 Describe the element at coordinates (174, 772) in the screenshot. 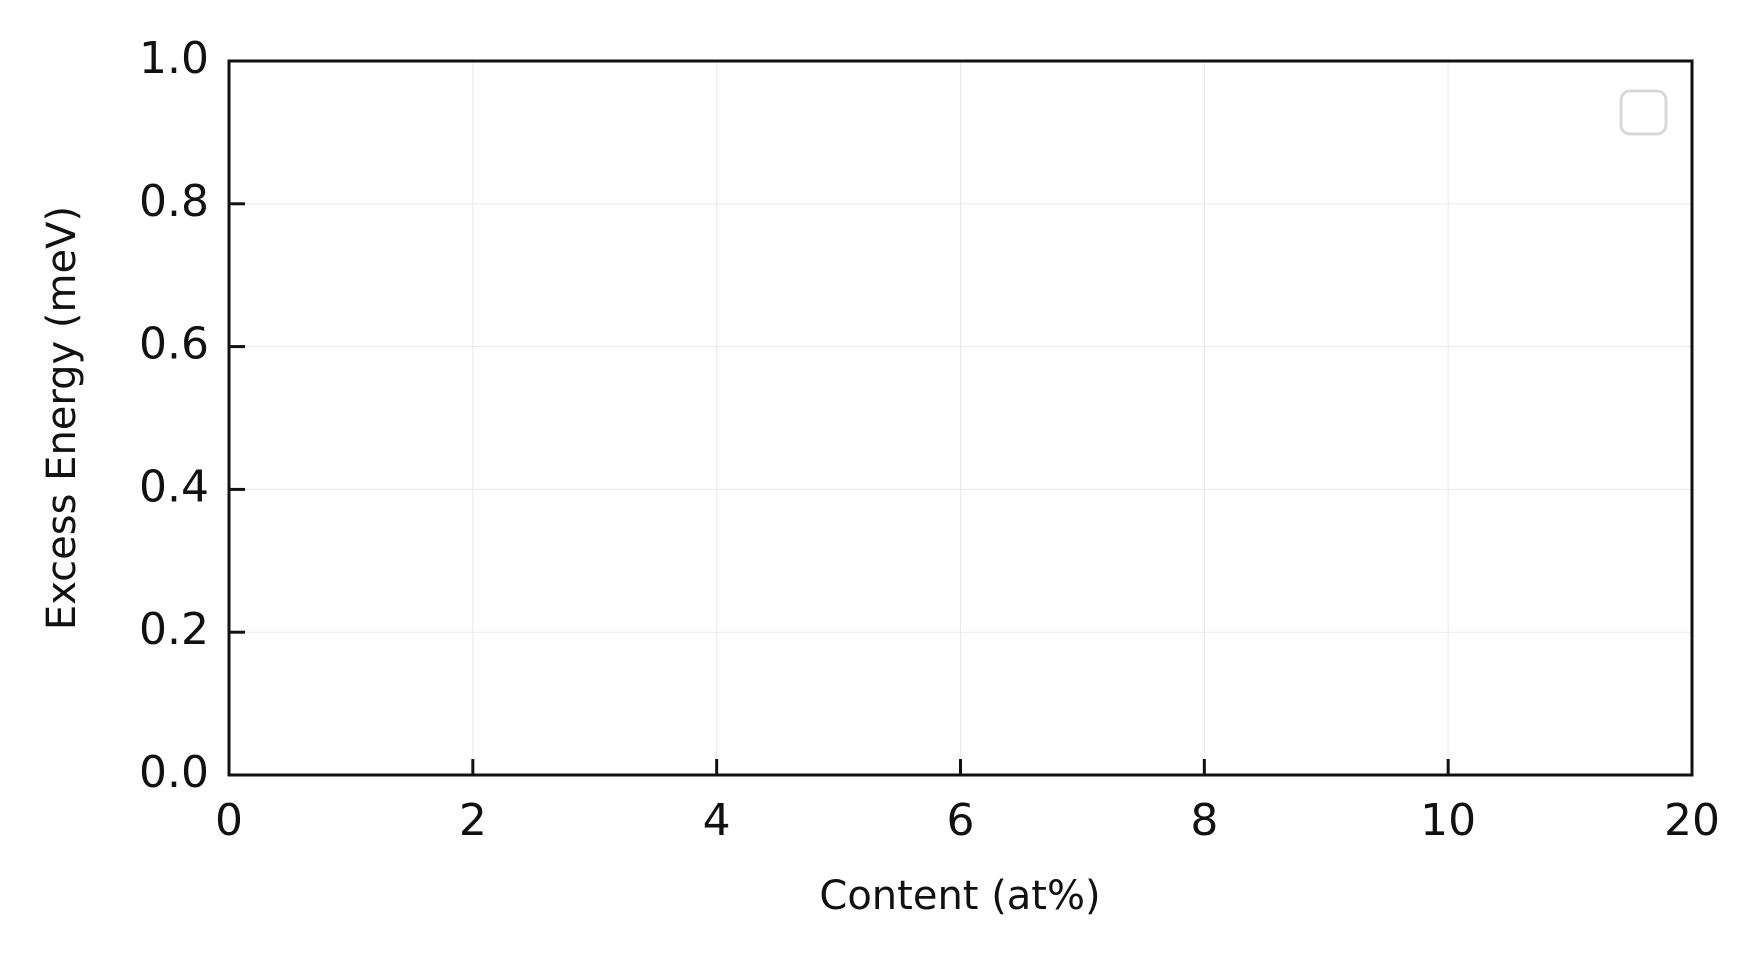

I see `y-tick-label: 0.0` at that location.